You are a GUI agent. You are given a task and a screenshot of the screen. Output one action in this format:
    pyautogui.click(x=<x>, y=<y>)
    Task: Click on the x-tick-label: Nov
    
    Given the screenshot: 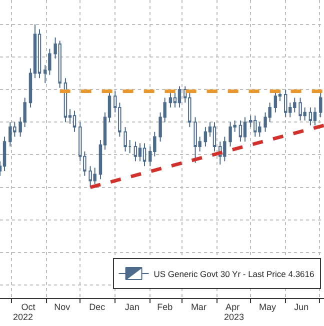 What is the action you would take?
    pyautogui.click(x=62, y=307)
    